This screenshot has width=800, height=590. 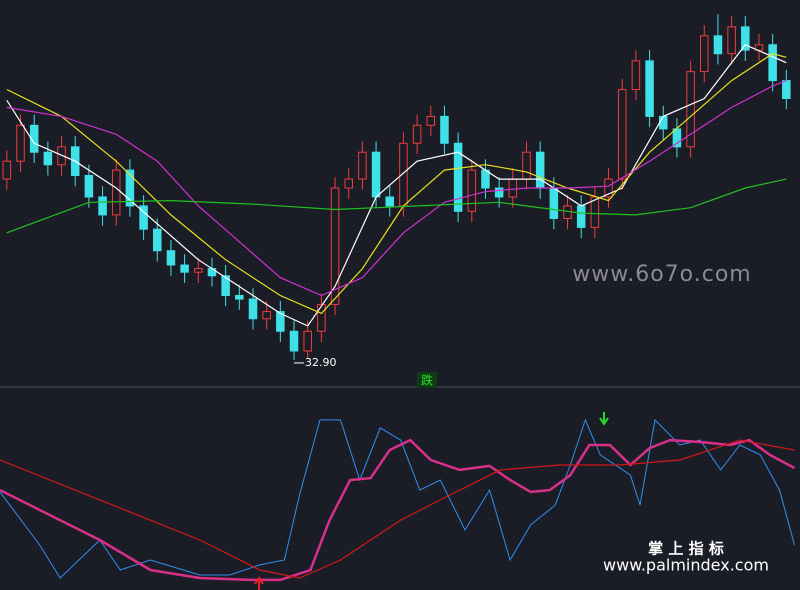 I want to click on watermark: 掌 上 指 标, so click(x=686, y=549).